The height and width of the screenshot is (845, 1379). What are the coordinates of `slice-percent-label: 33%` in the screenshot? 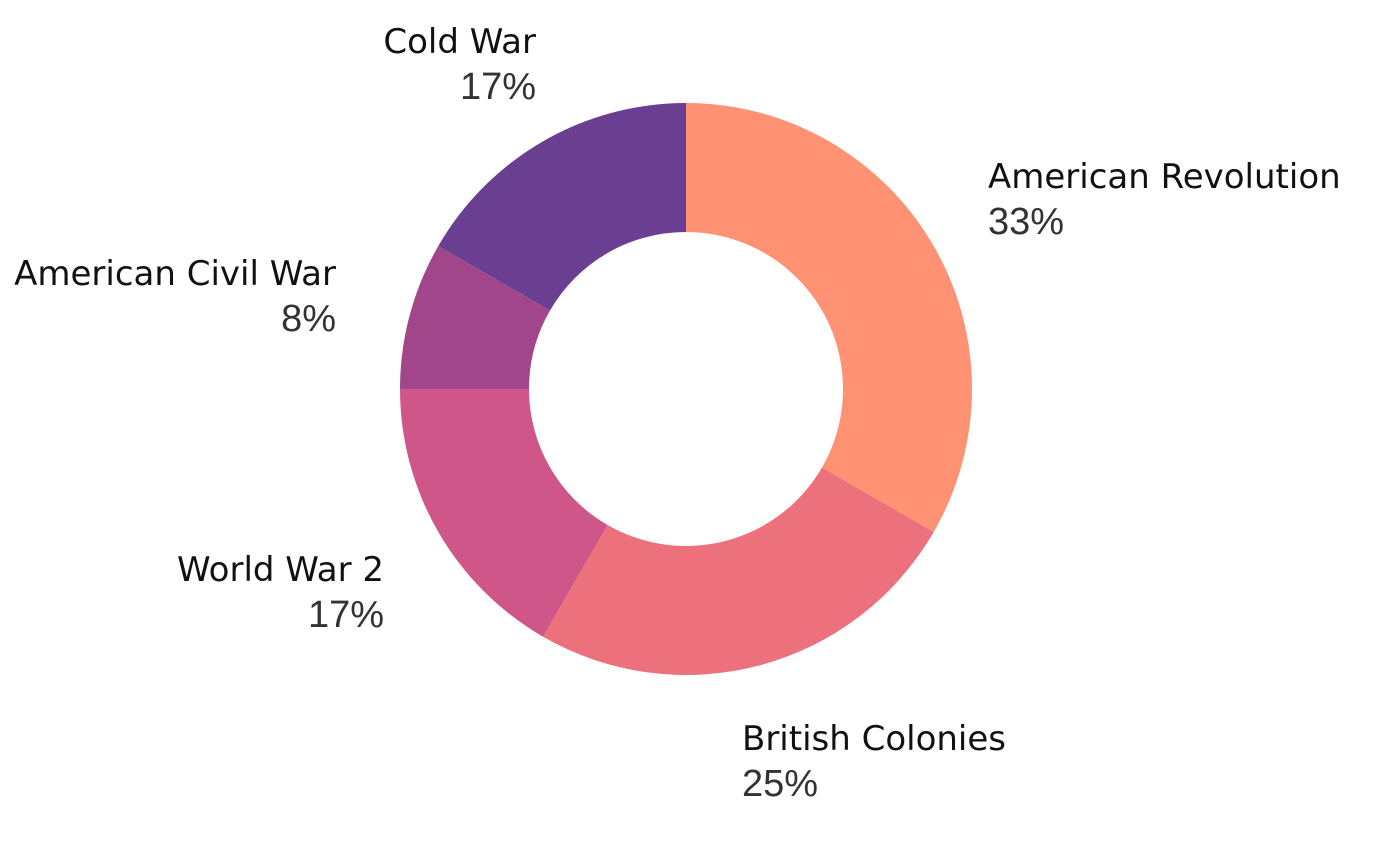 It's located at (1026, 222).